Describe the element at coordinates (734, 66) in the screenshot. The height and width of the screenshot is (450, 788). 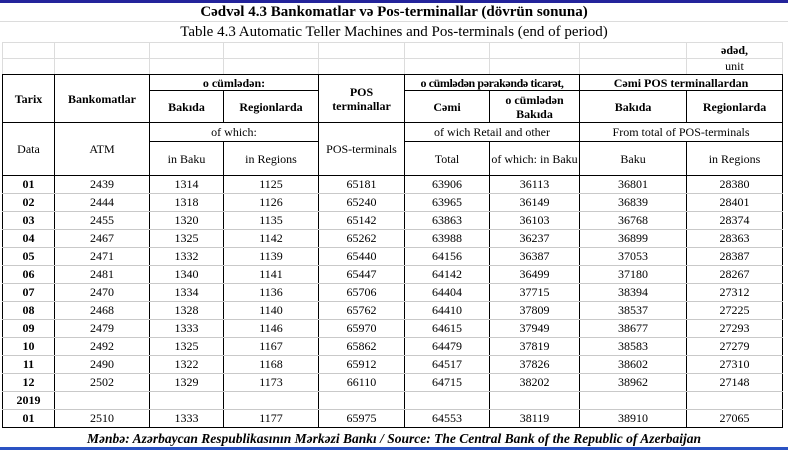
I see `unit-label-en: unit` at that location.